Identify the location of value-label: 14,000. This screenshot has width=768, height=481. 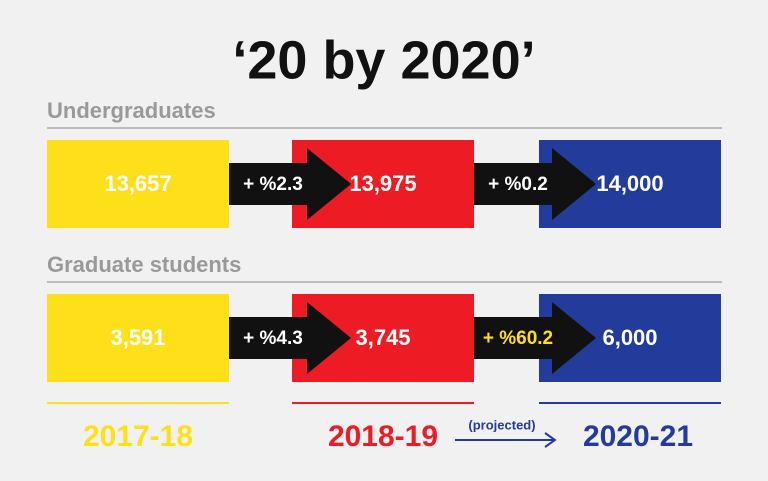
(629, 183).